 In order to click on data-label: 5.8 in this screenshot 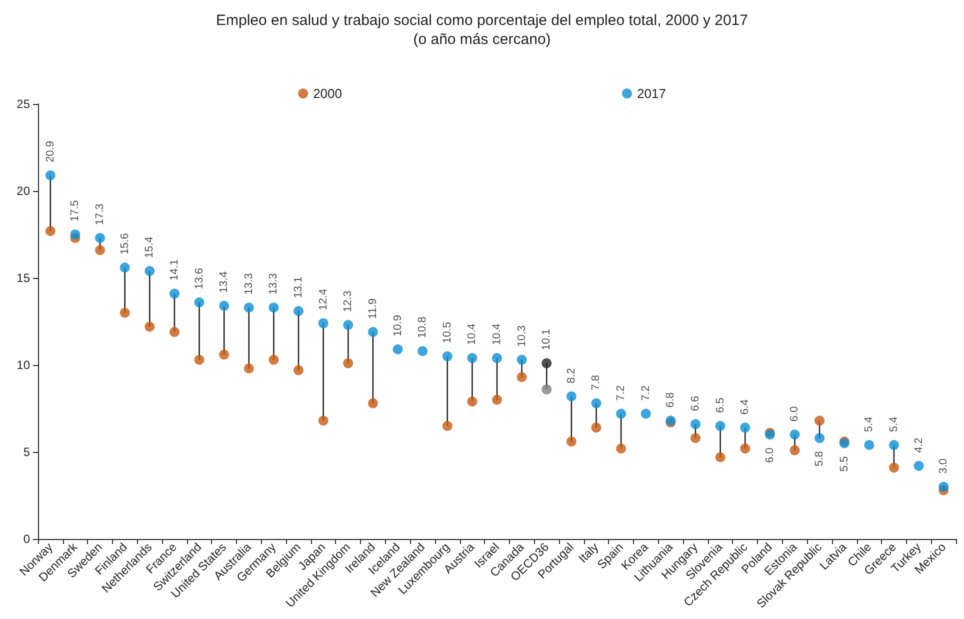, I will do `click(820, 458)`.